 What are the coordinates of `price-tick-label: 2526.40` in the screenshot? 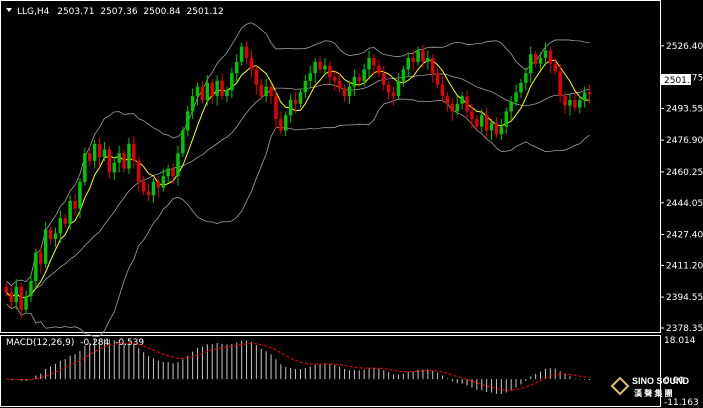 It's located at (684, 47).